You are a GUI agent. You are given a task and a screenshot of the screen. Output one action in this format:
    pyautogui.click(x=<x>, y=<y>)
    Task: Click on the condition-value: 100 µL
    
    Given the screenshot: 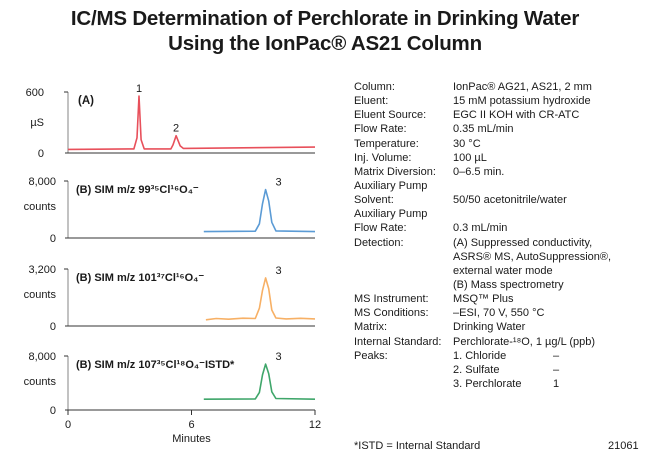 What is the action you would take?
    pyautogui.click(x=470, y=157)
    